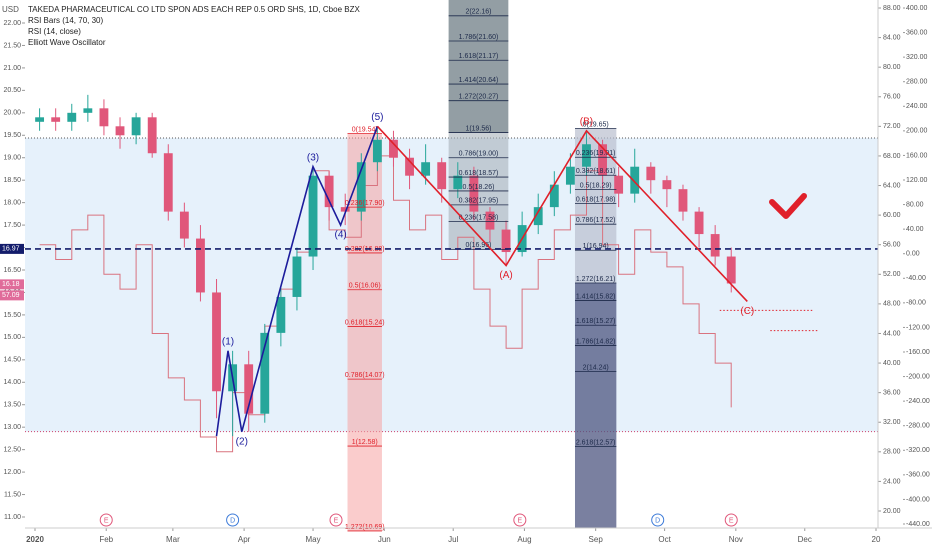 This screenshot has width=932, height=550. What do you see at coordinates (918, 401) in the screenshot?
I see `y2-tick-label: -240.00` at bounding box center [918, 401].